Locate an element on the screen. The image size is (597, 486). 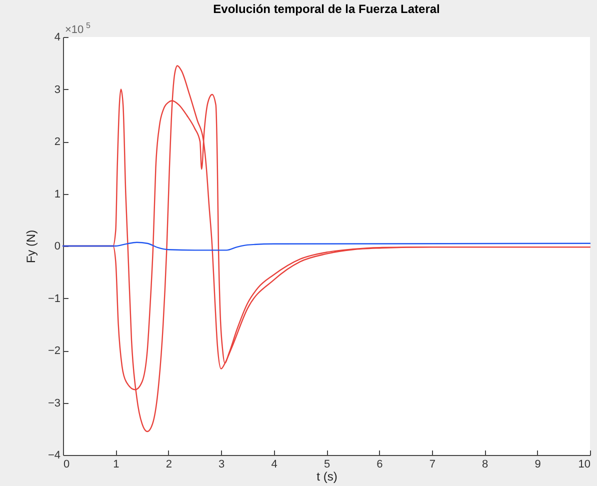
x-tick-label: 0 is located at coordinates (67, 464).